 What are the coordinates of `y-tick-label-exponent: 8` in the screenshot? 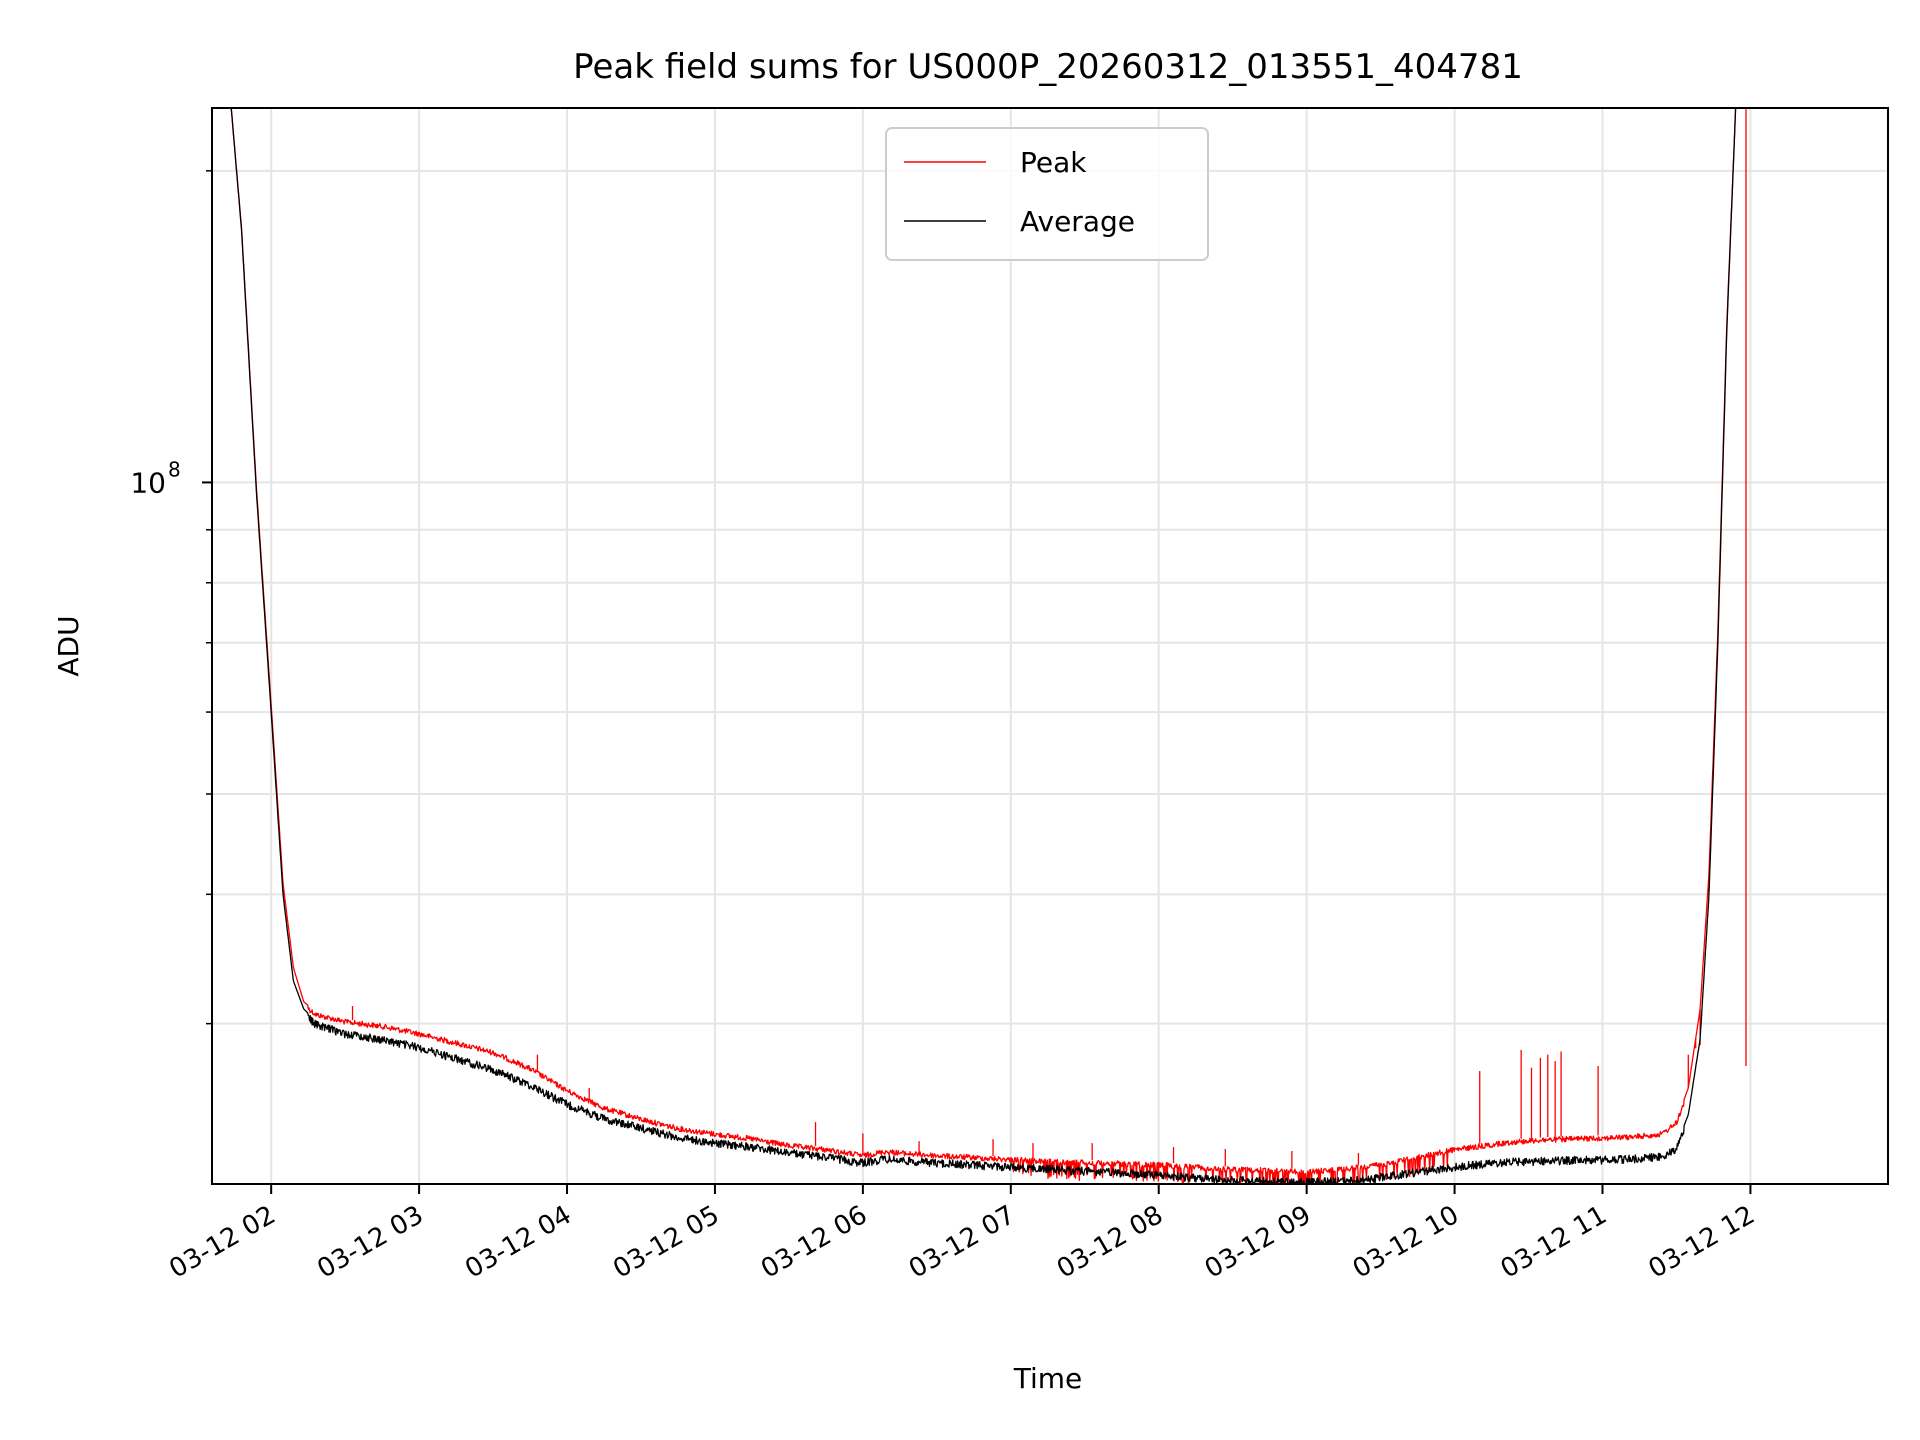 It's located at (174, 469).